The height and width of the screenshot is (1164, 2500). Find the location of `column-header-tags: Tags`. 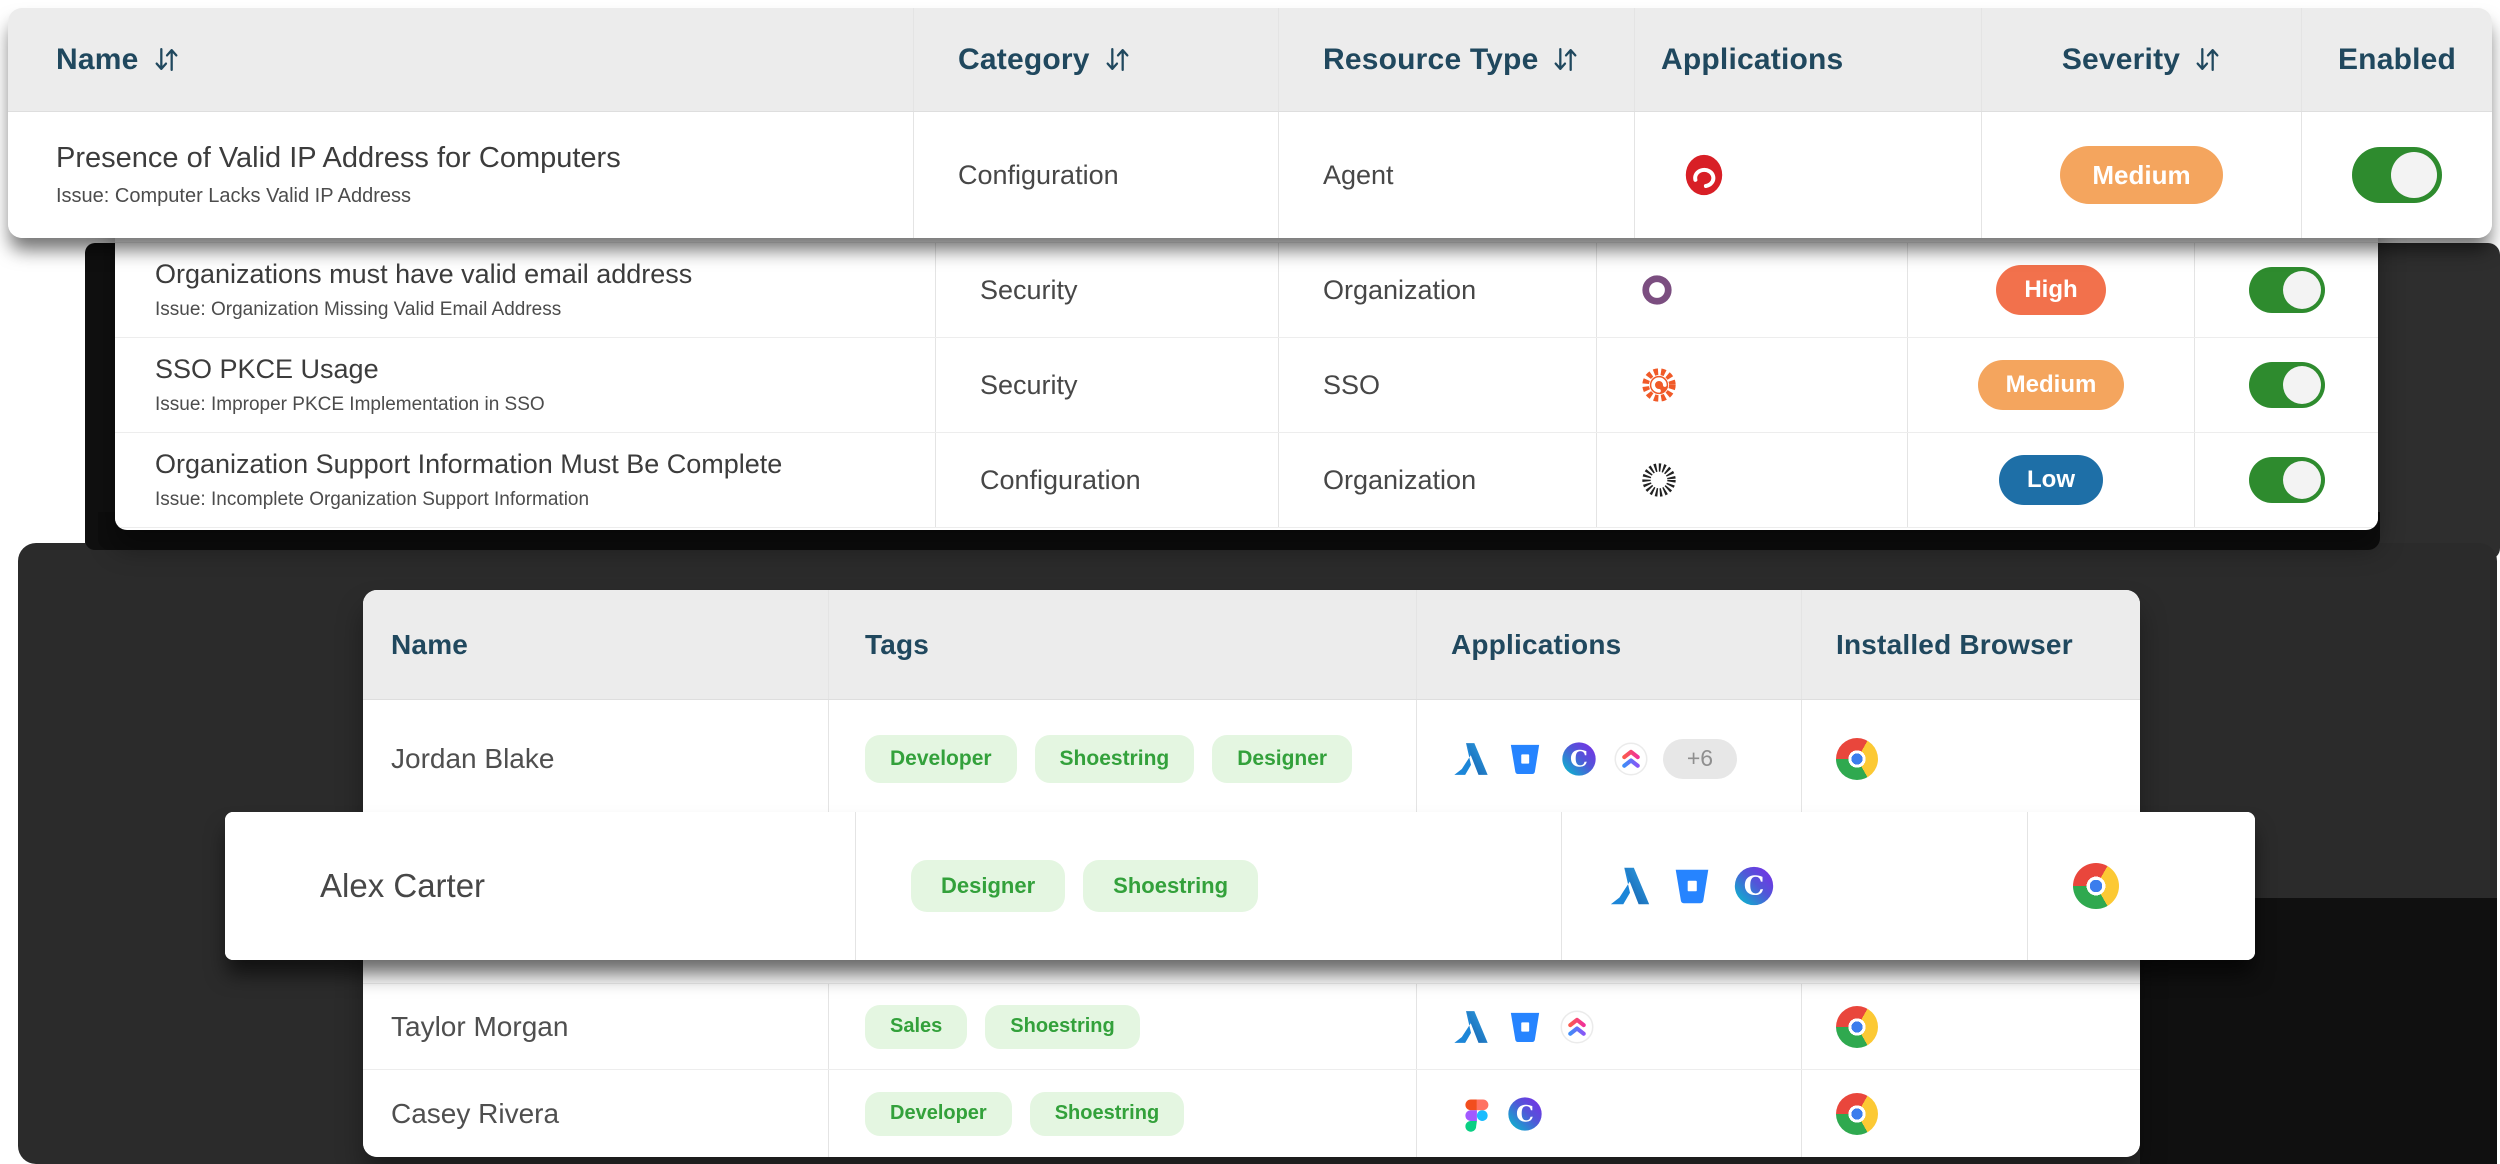

column-header-tags: Tags is located at coordinates (1122, 644).